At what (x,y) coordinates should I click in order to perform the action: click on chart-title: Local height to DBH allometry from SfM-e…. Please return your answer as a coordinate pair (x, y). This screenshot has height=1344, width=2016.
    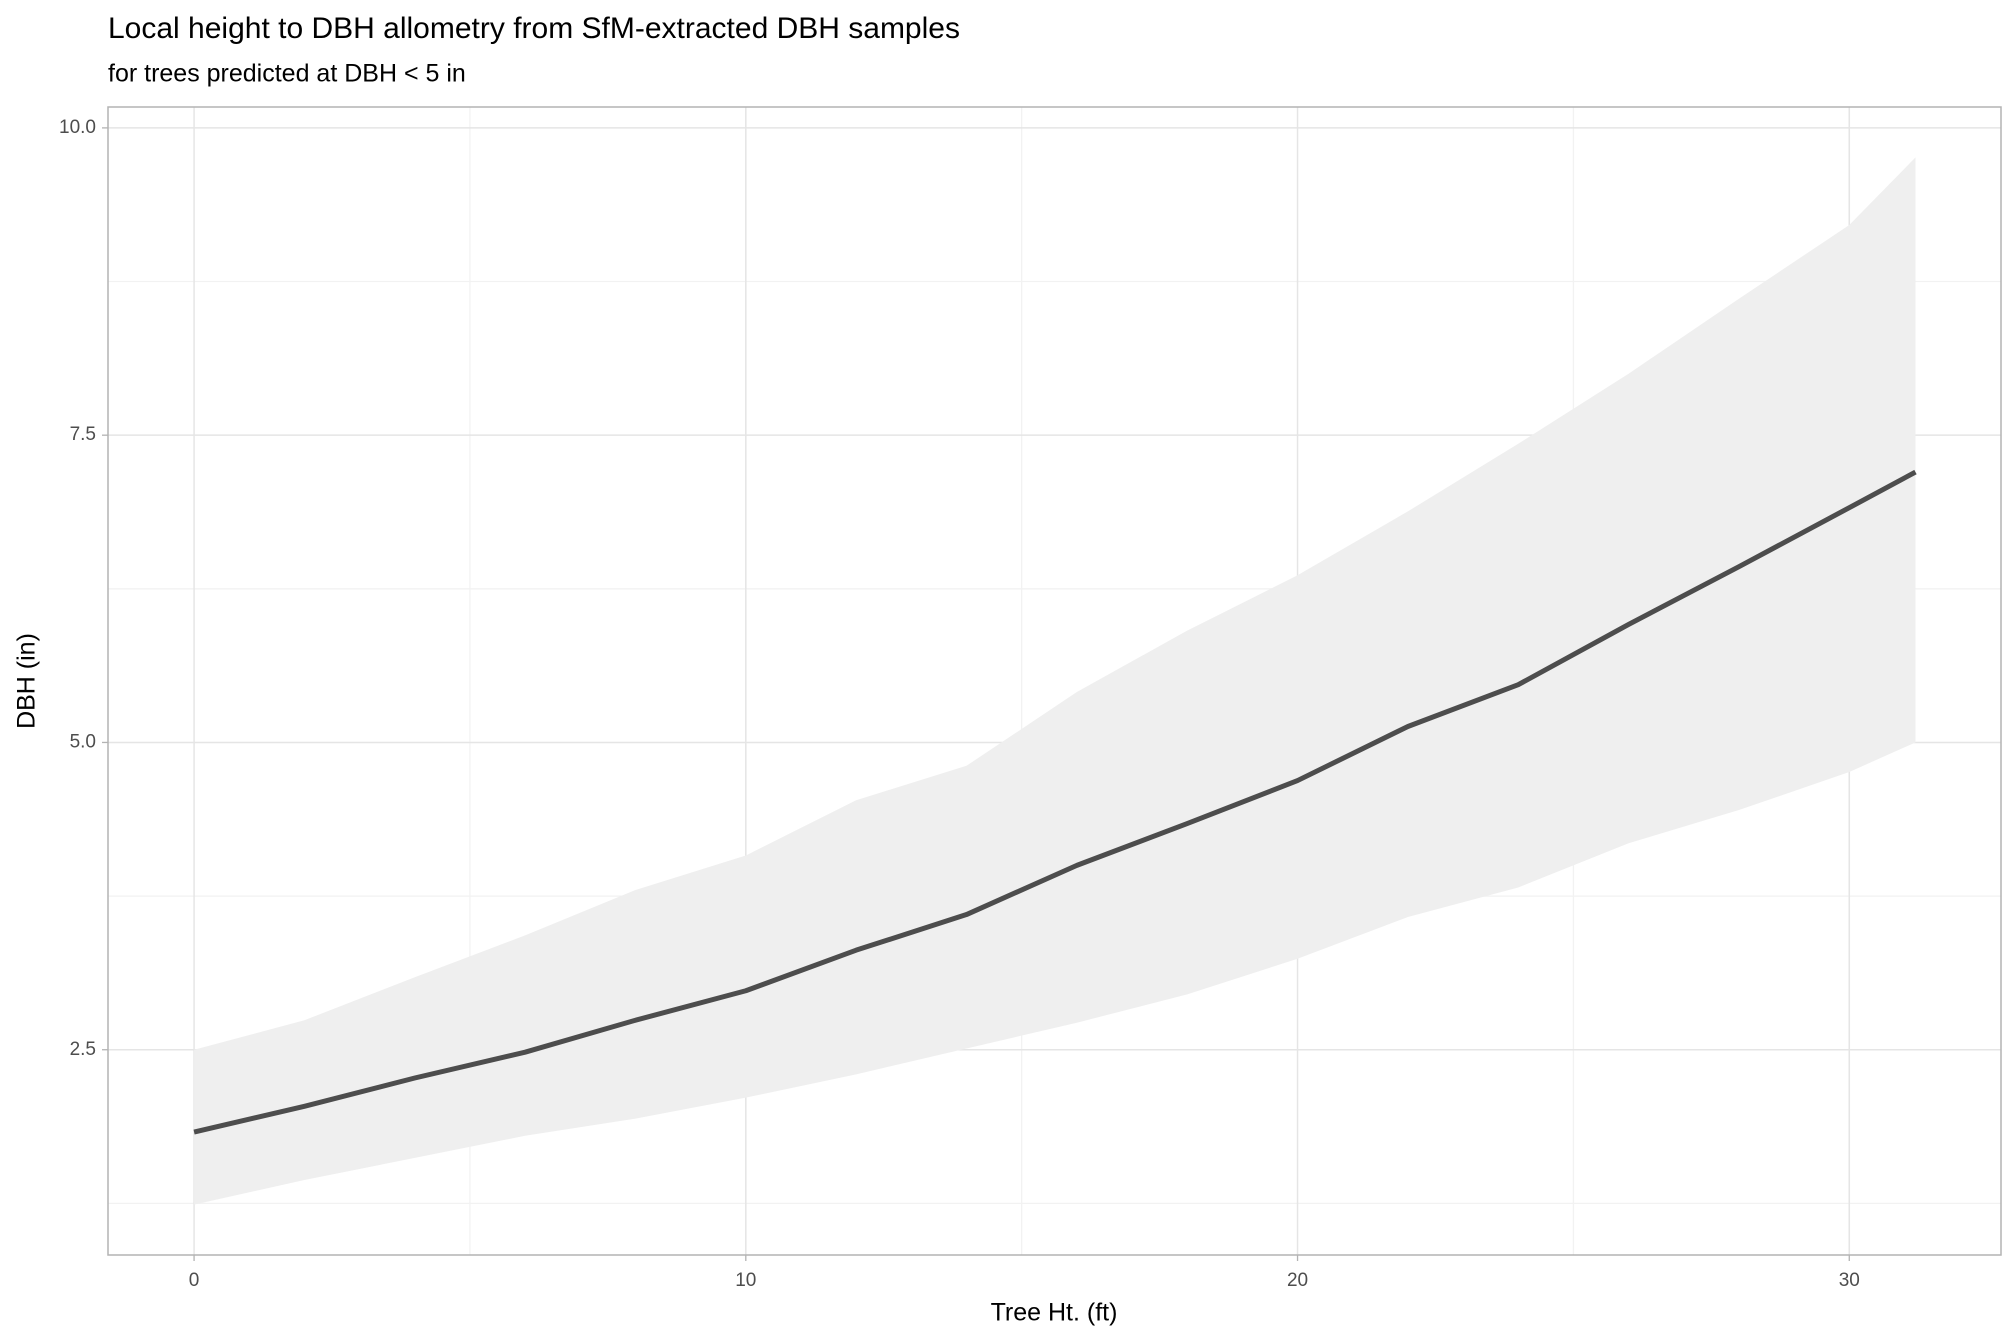
    Looking at the image, I should click on (534, 28).